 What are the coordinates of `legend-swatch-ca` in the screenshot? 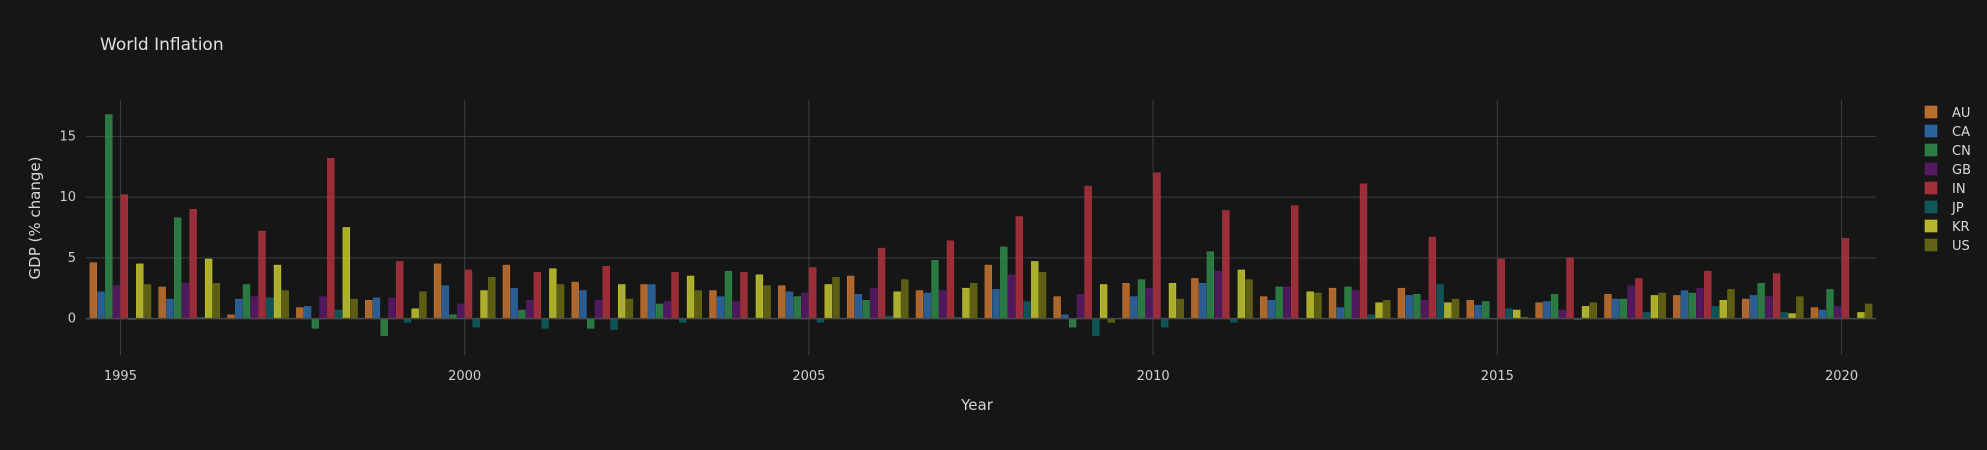 It's located at (1931, 131).